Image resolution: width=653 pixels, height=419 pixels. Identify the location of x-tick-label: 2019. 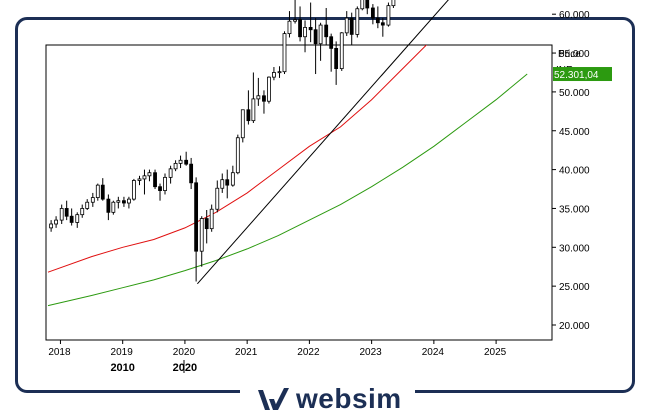
(122, 352).